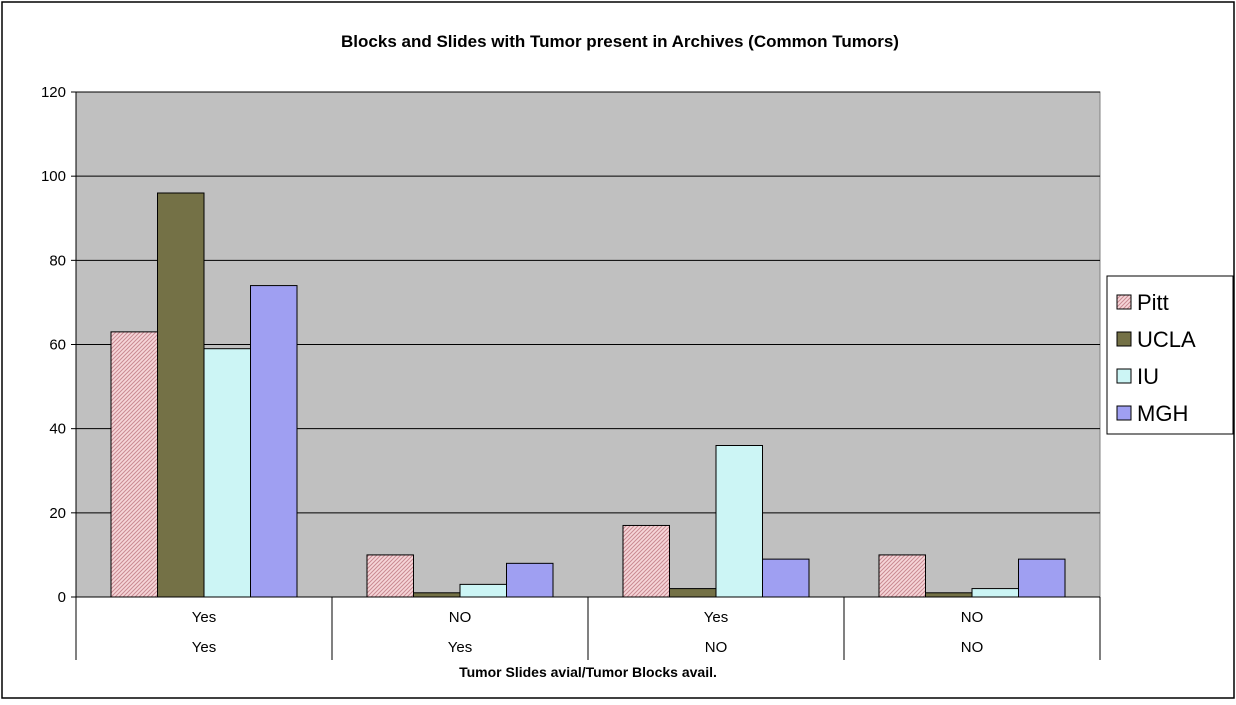 Image resolution: width=1236 pixels, height=705 pixels. What do you see at coordinates (588, 672) in the screenshot?
I see `x-axis-label: Tumor Slides avial/Tumor Blocks avail.` at bounding box center [588, 672].